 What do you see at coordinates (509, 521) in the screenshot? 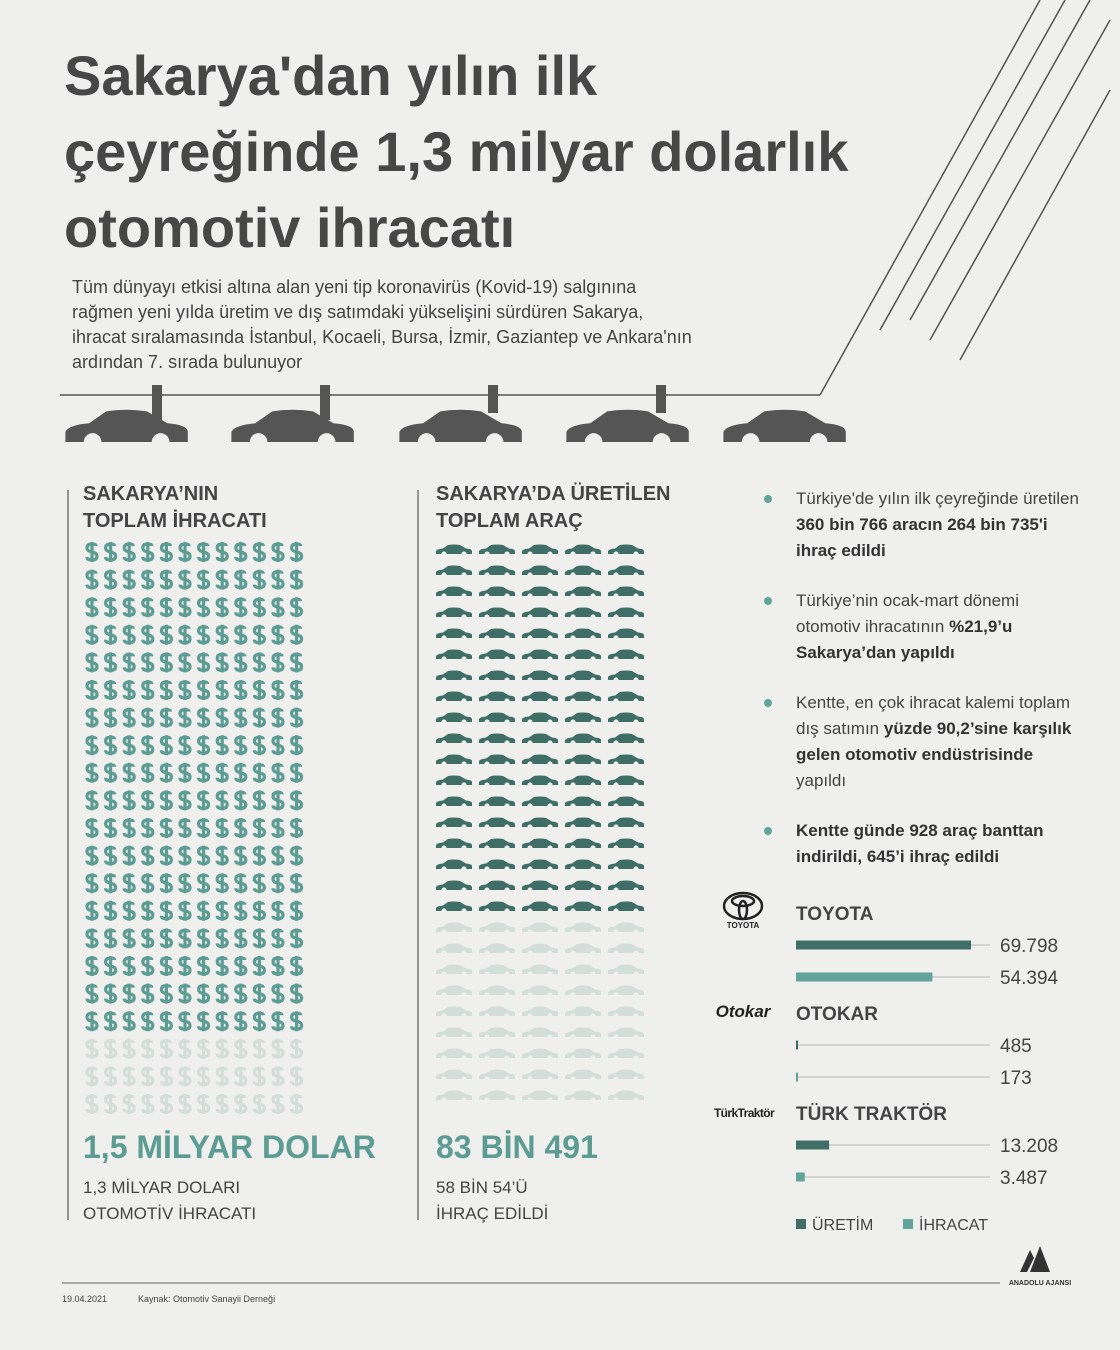
I see `section-heading: TOPLAM ARAÇ` at bounding box center [509, 521].